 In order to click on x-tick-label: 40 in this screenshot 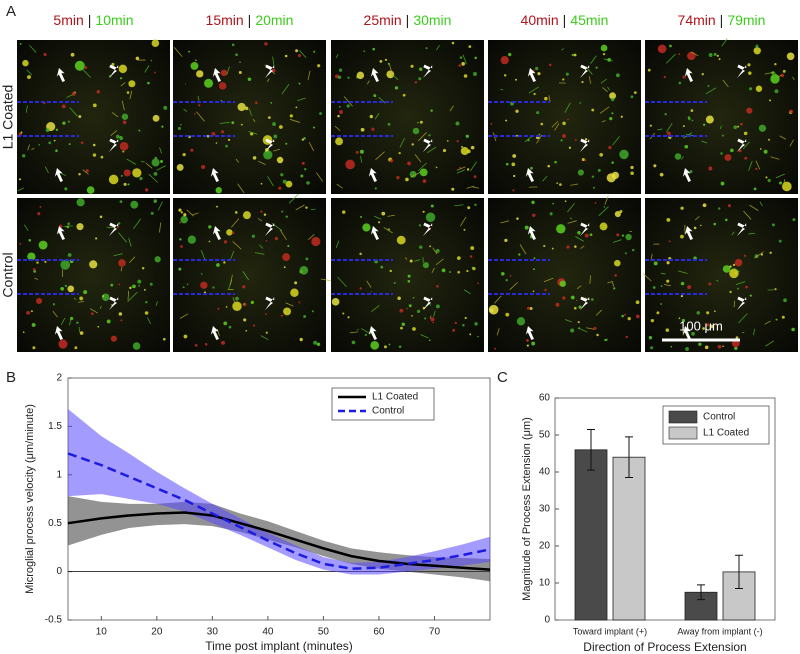, I will do `click(268, 632)`.